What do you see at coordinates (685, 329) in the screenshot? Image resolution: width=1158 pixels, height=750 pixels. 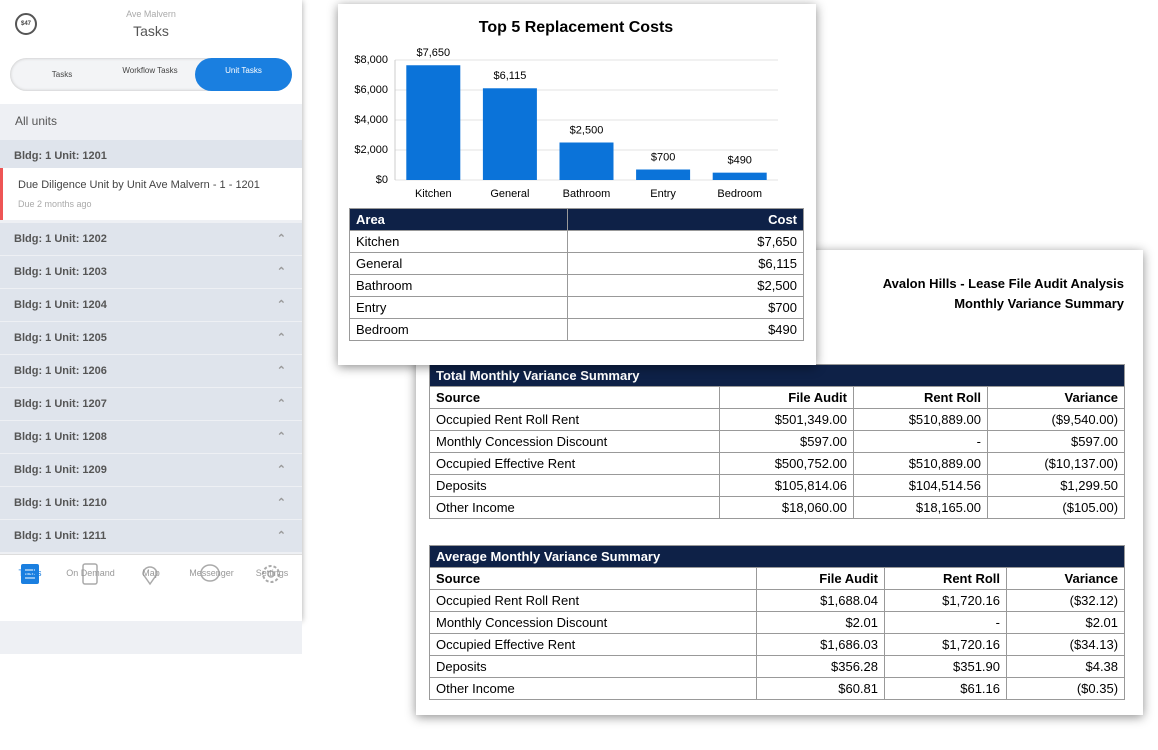 I see `table-cell: $490` at bounding box center [685, 329].